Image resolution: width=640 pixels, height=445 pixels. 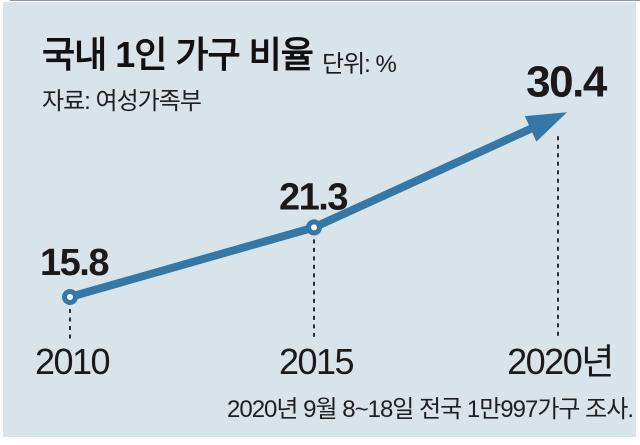 I want to click on source-label: 자료: 여성가족부, so click(x=122, y=101).